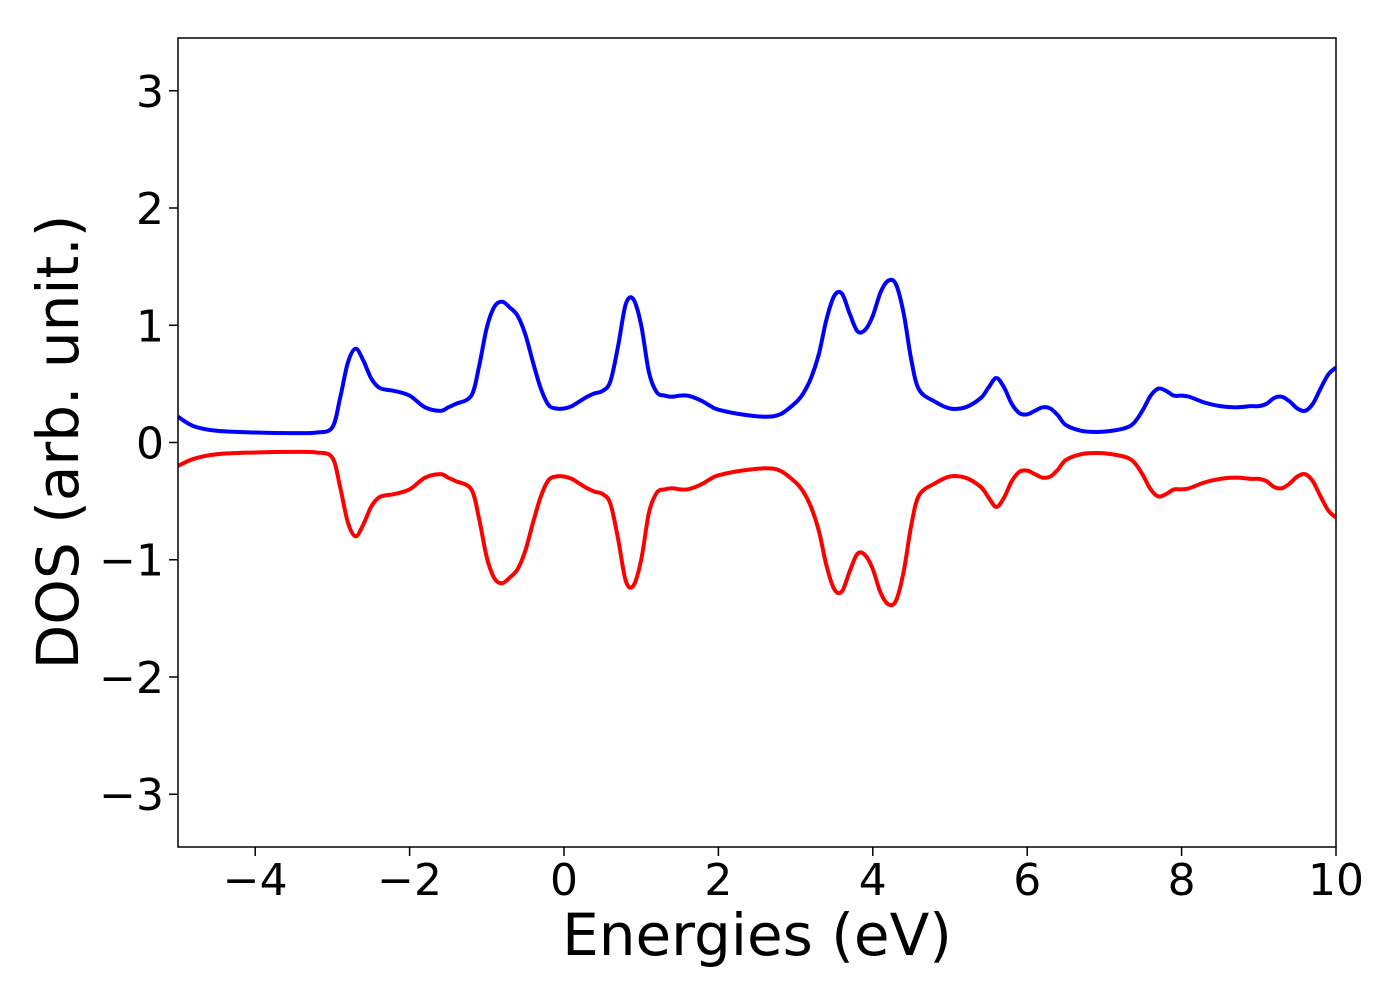 The height and width of the screenshot is (1000, 1400). Describe the element at coordinates (150, 209) in the screenshot. I see `y-tick-label: 2` at that location.